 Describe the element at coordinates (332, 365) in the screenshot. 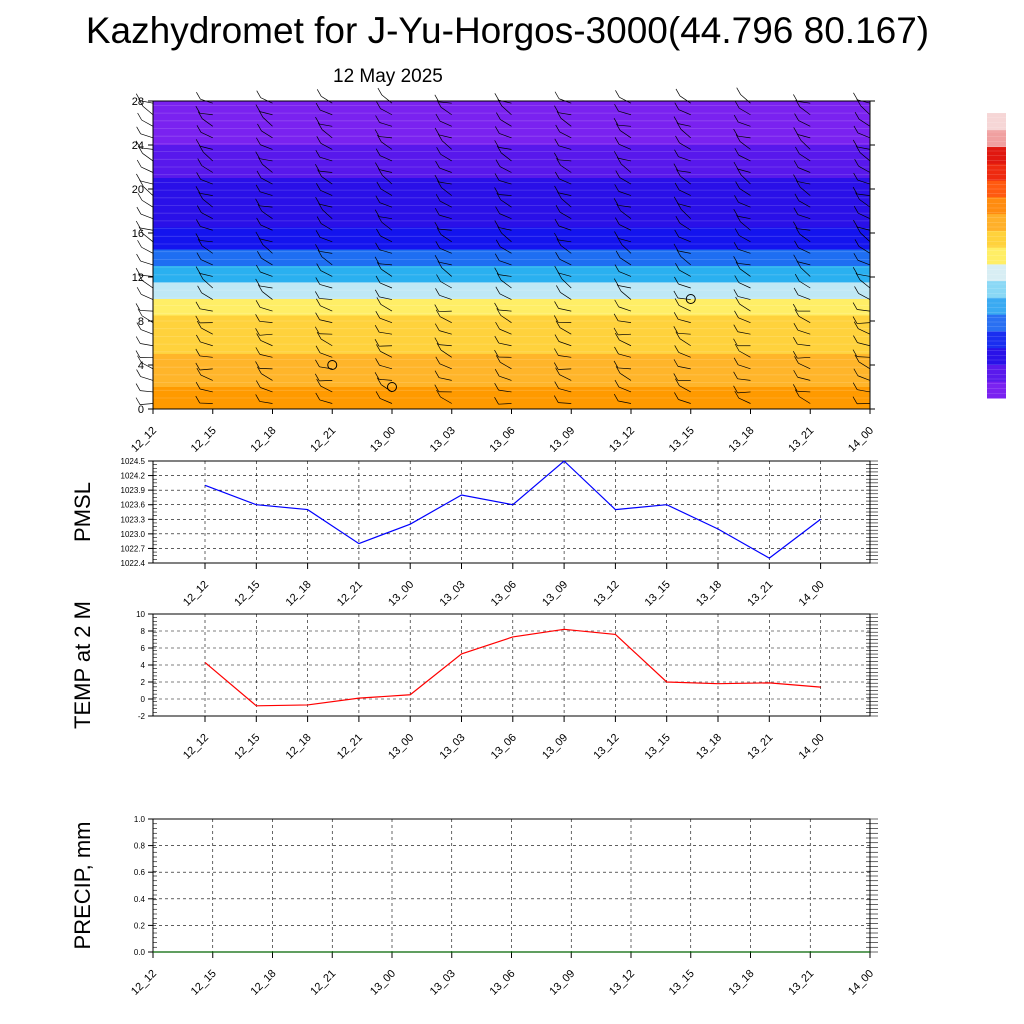

I see `calm-circle` at that location.